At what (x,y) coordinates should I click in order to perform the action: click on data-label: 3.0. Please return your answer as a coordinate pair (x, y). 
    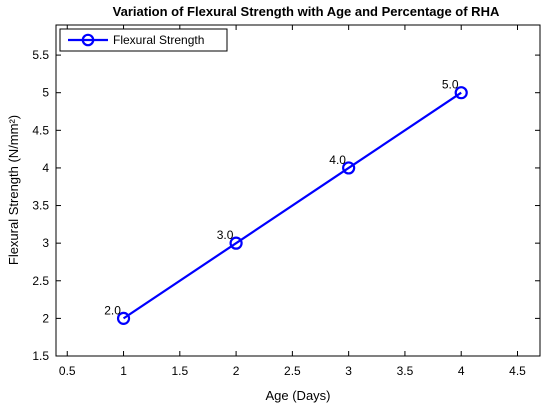
    Looking at the image, I should click on (225, 235).